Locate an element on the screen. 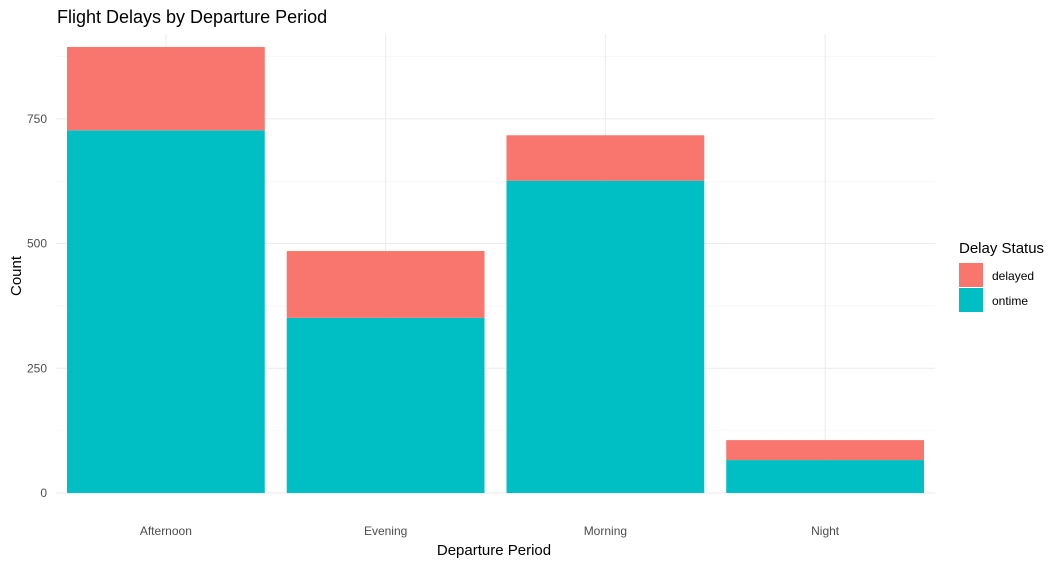 This screenshot has width=1063, height=570. legend-entries: delayed ontime is located at coordinates (996, 287).